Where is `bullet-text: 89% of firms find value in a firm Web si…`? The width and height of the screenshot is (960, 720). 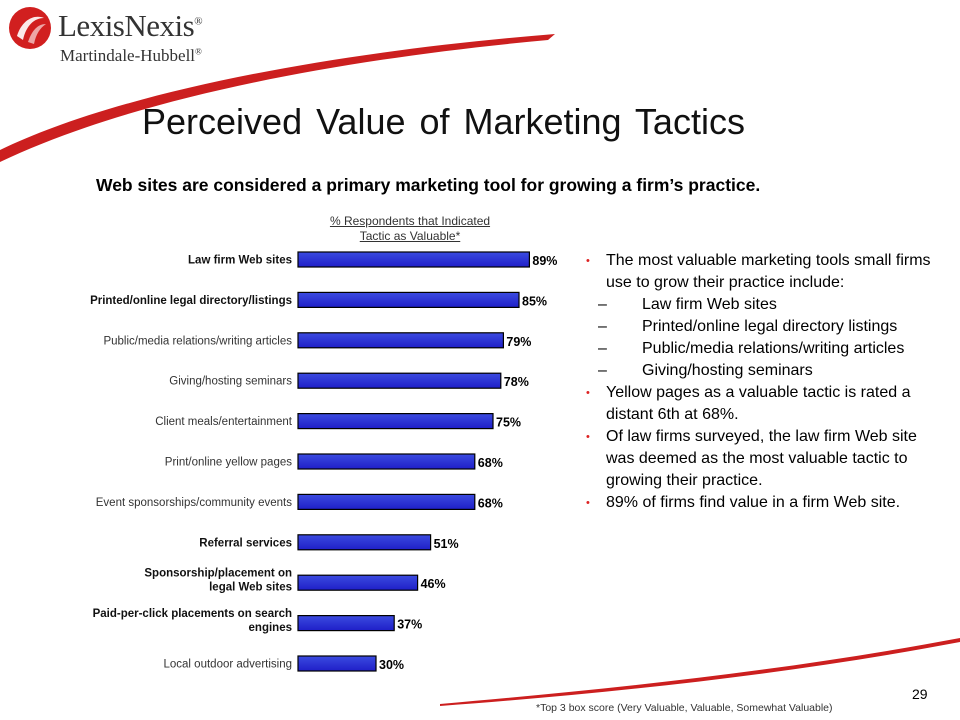 bullet-text: 89% of firms find value in a firm Web si… is located at coordinates (753, 502).